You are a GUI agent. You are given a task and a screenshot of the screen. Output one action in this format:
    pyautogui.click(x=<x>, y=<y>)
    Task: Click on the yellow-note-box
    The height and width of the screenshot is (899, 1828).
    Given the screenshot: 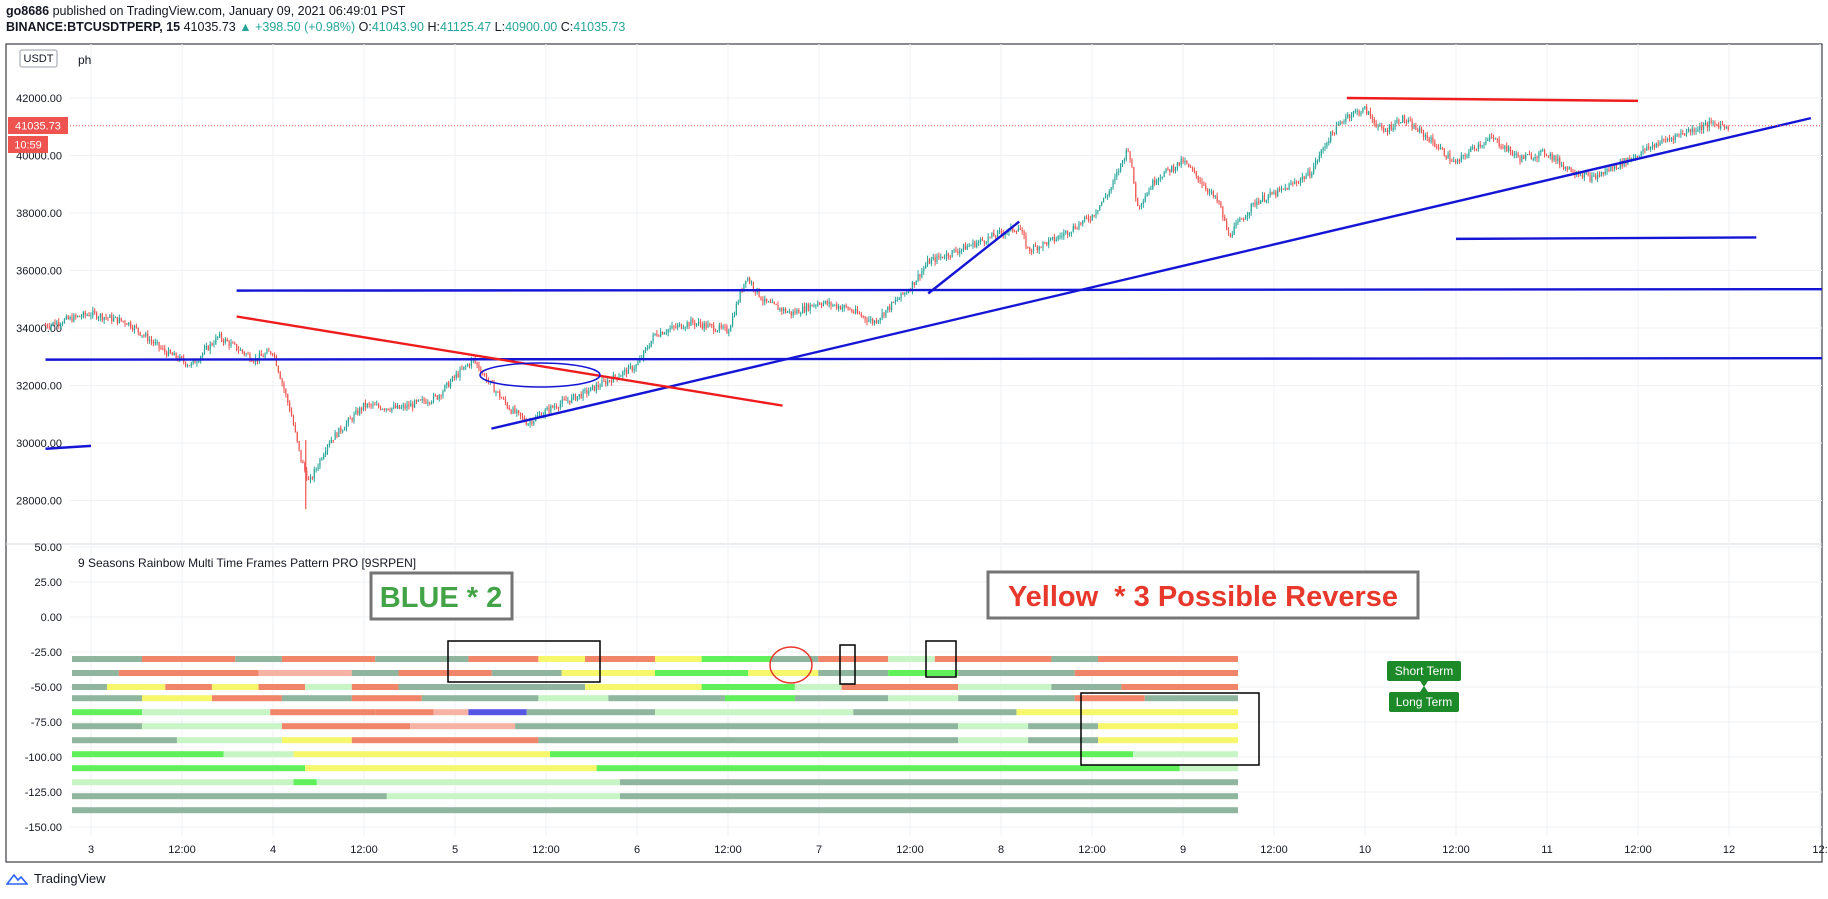 What is the action you would take?
    pyautogui.click(x=1203, y=595)
    